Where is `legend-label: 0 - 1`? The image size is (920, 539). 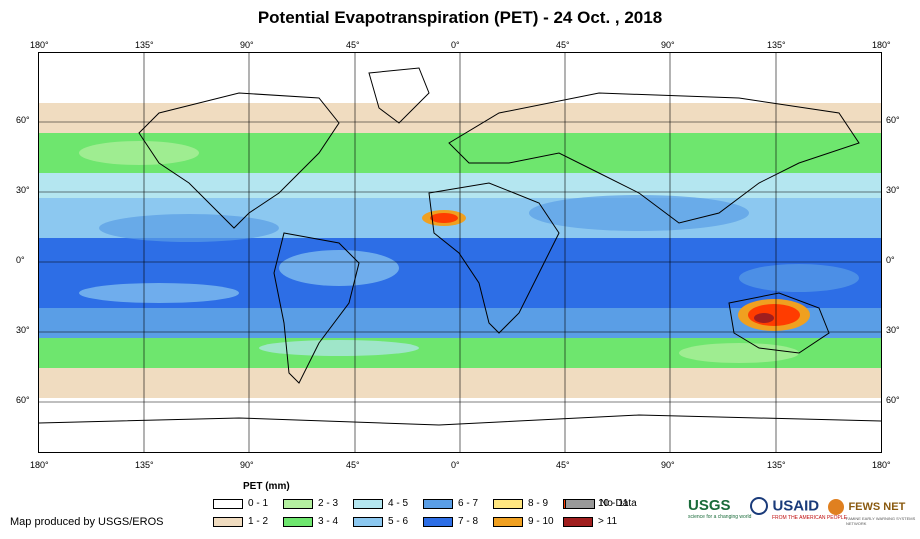 legend-label: 0 - 1 is located at coordinates (258, 503).